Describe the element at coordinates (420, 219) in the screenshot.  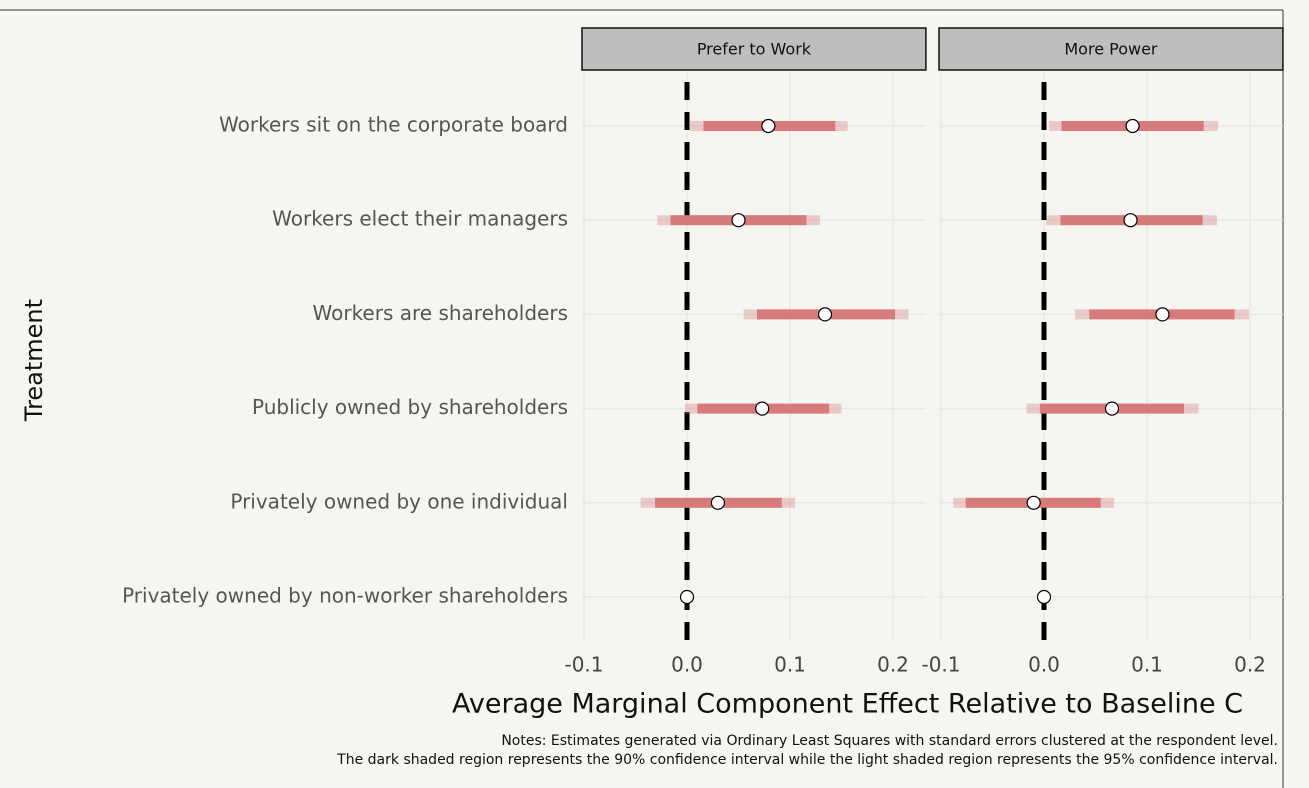
I see `category-label: Workers elect their managers` at that location.